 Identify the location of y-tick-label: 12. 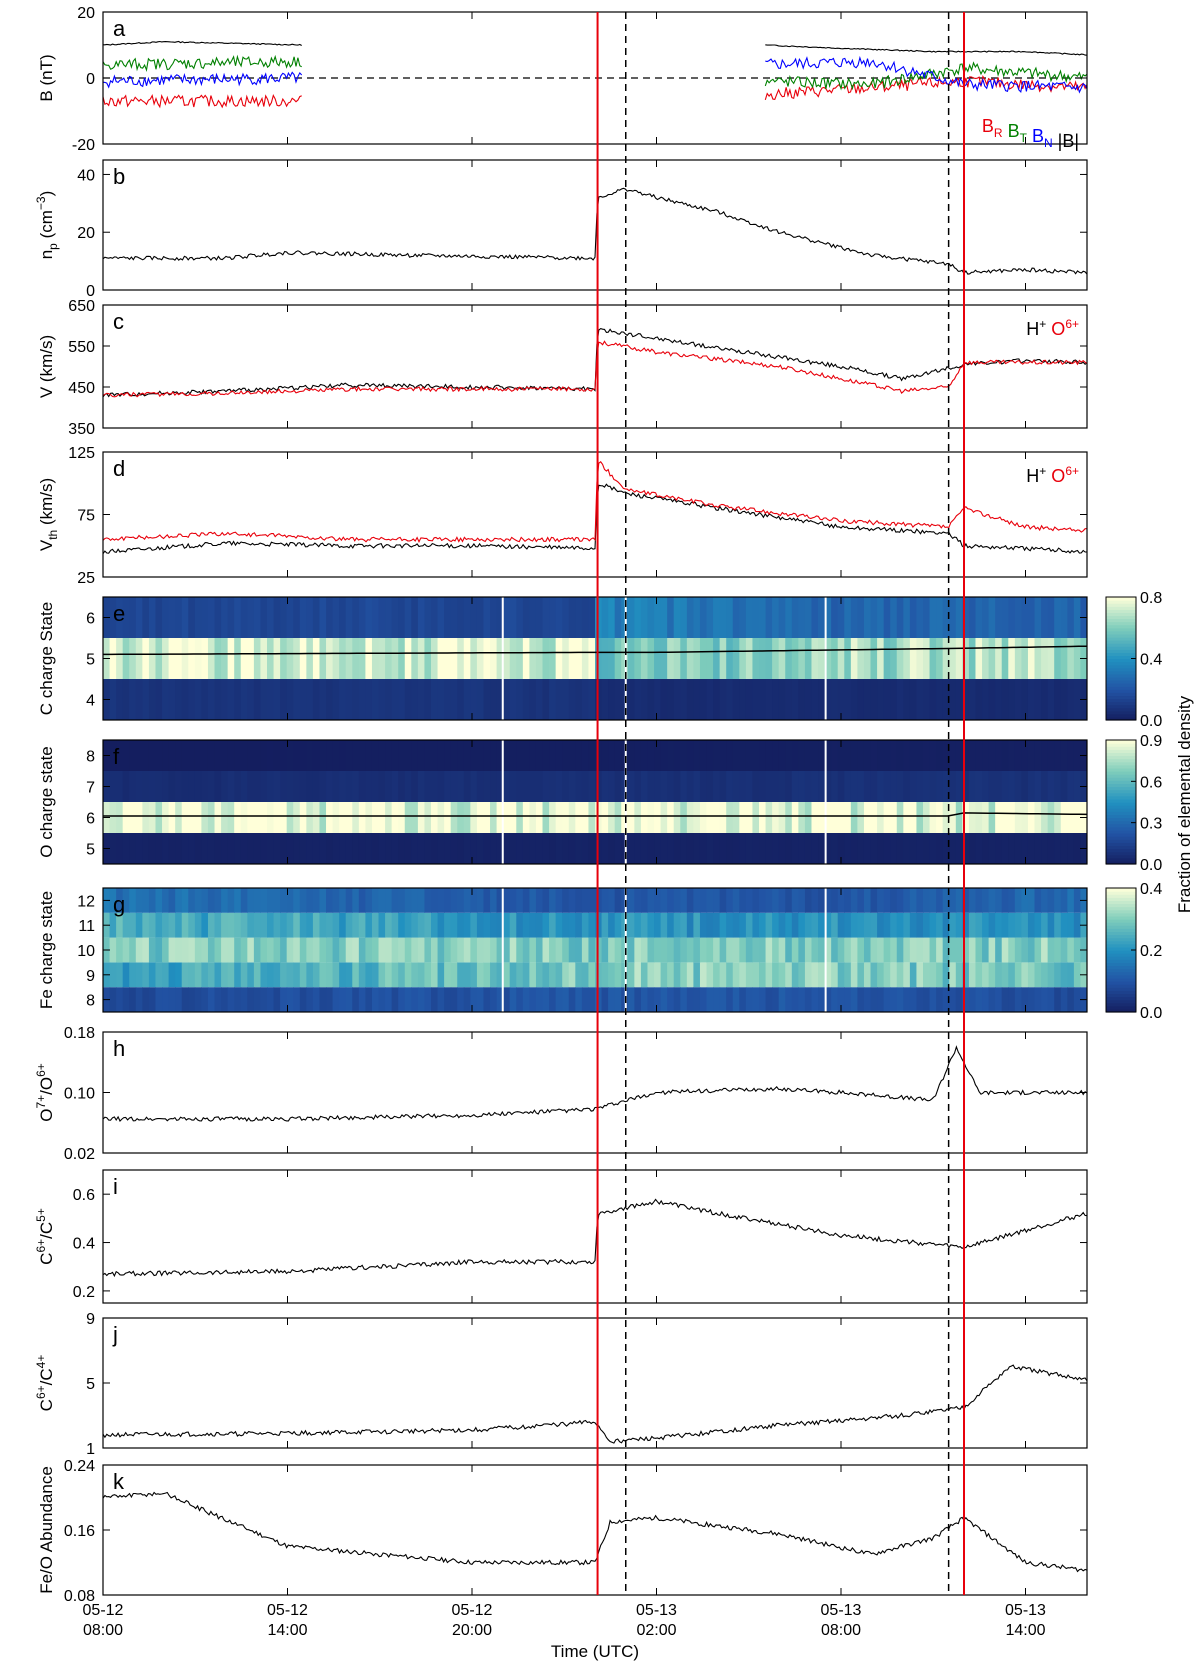
(86, 901).